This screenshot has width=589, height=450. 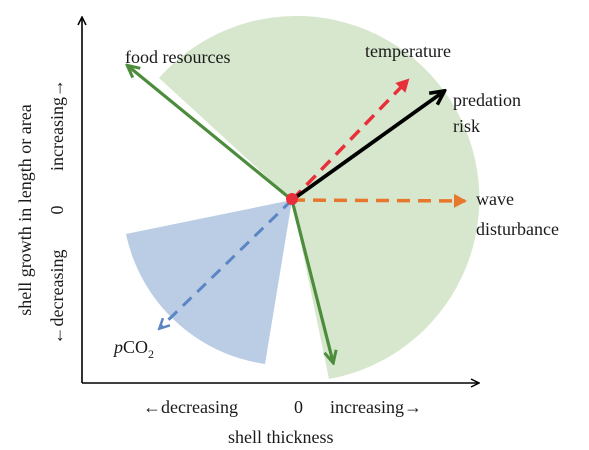 I want to click on pco2-label: pCO2, so click(x=133, y=349).